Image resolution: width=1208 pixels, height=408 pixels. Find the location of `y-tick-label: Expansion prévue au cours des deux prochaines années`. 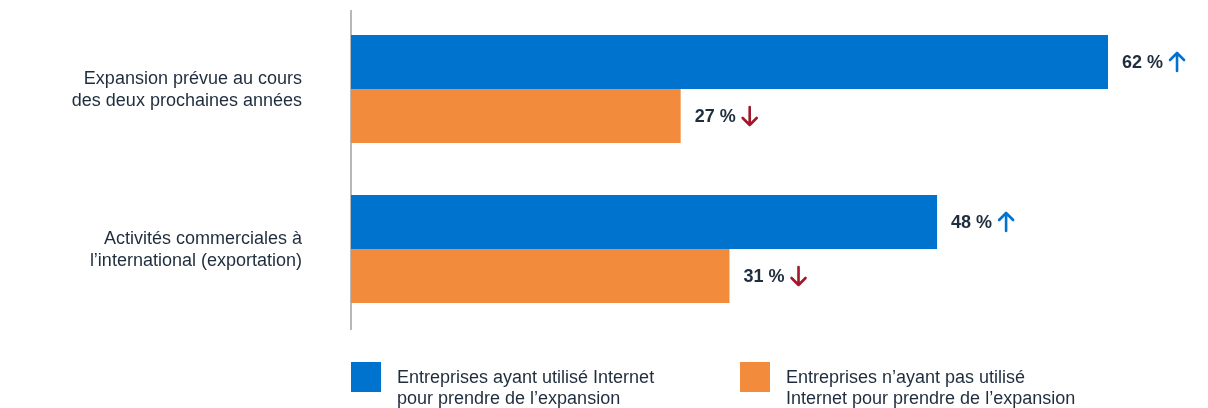

y-tick-label: Expansion prévue au cours des deux prochaines années is located at coordinates (186, 89).